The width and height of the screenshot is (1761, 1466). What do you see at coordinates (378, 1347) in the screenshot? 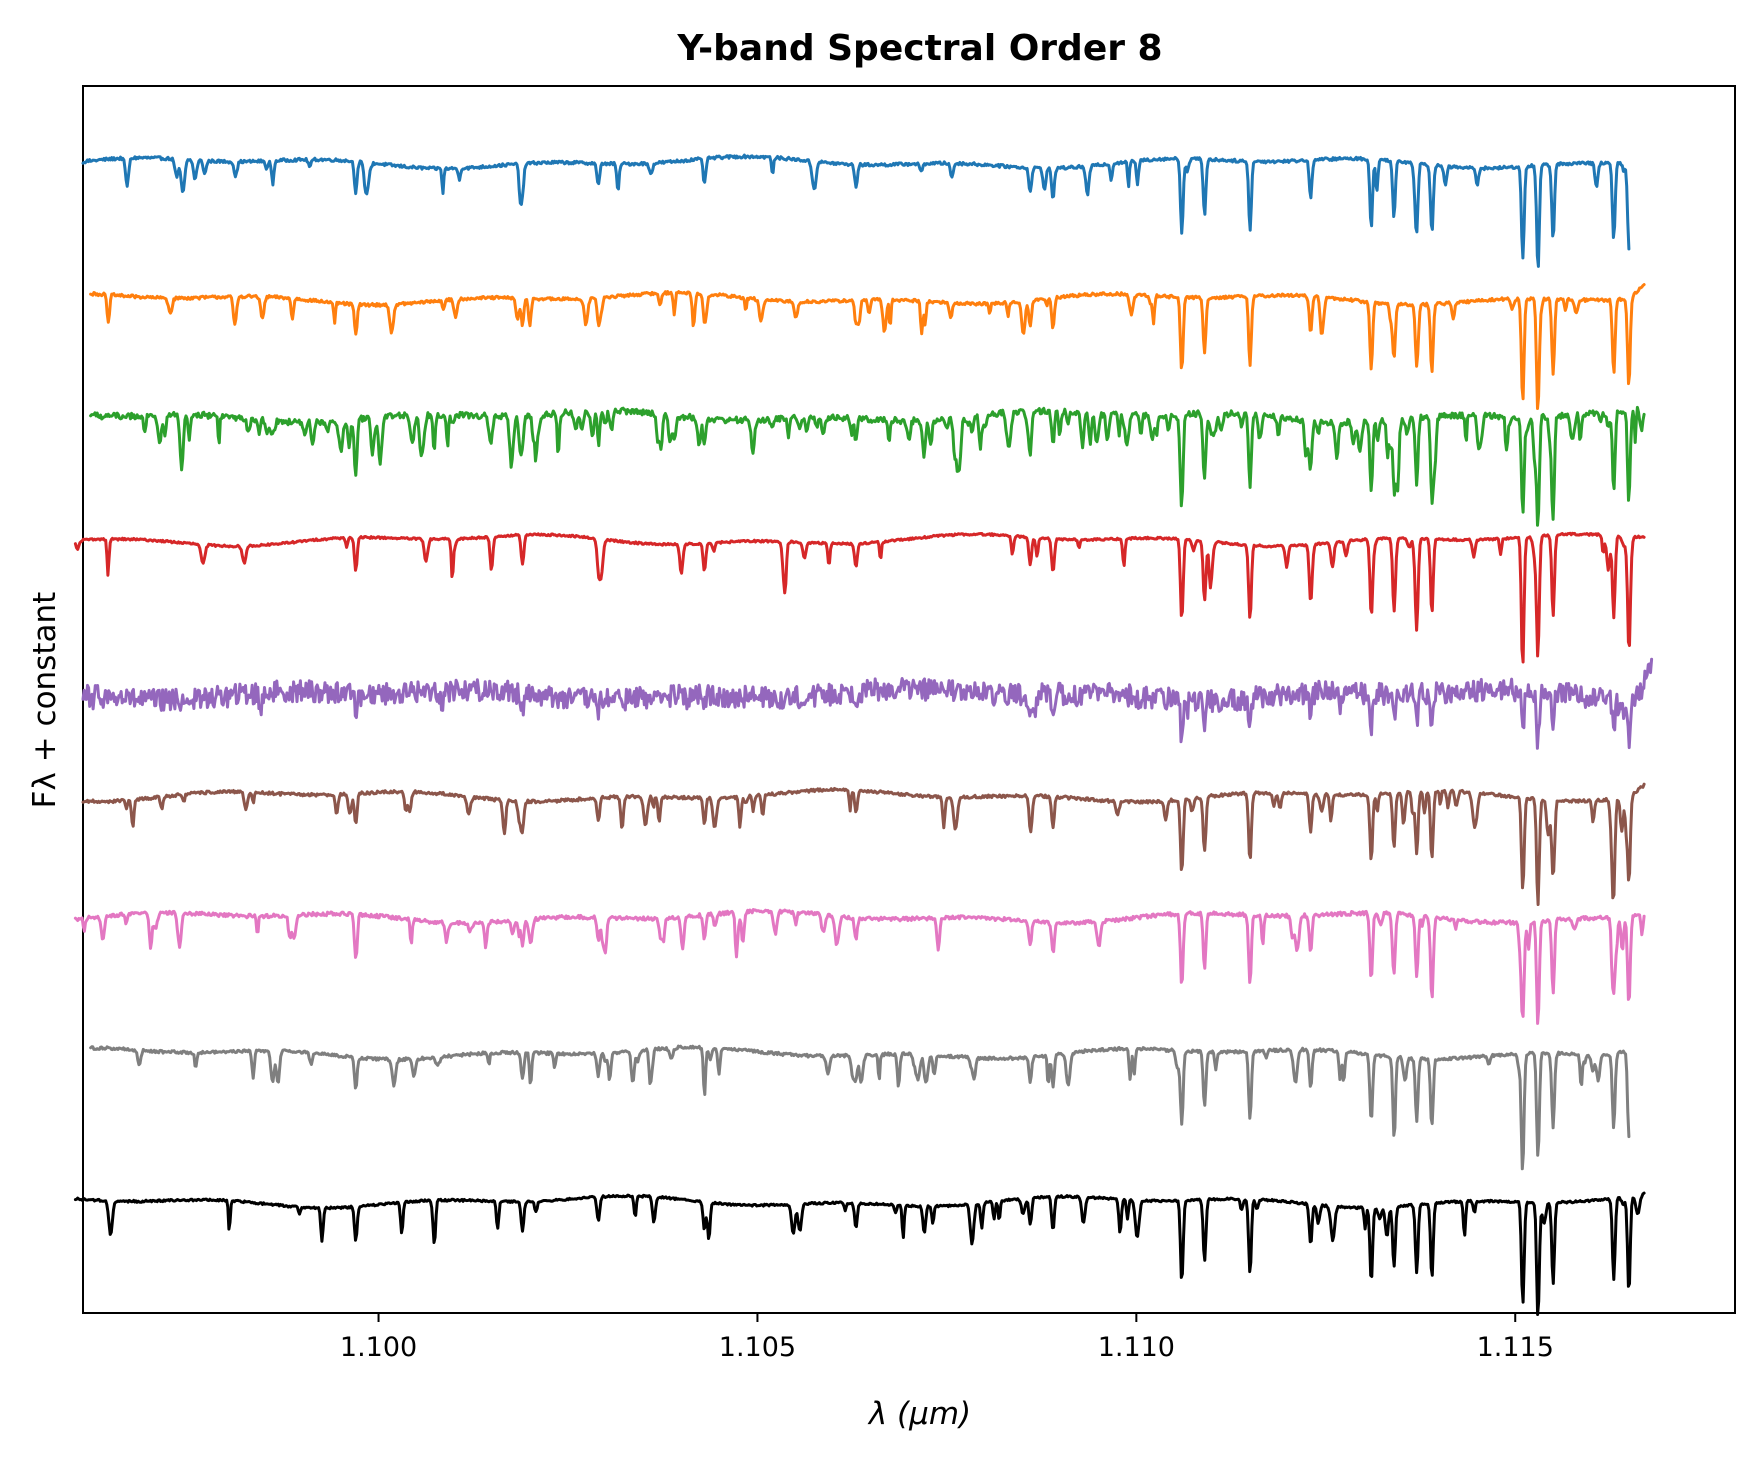
I see `x-tick-label: 1.100` at bounding box center [378, 1347].